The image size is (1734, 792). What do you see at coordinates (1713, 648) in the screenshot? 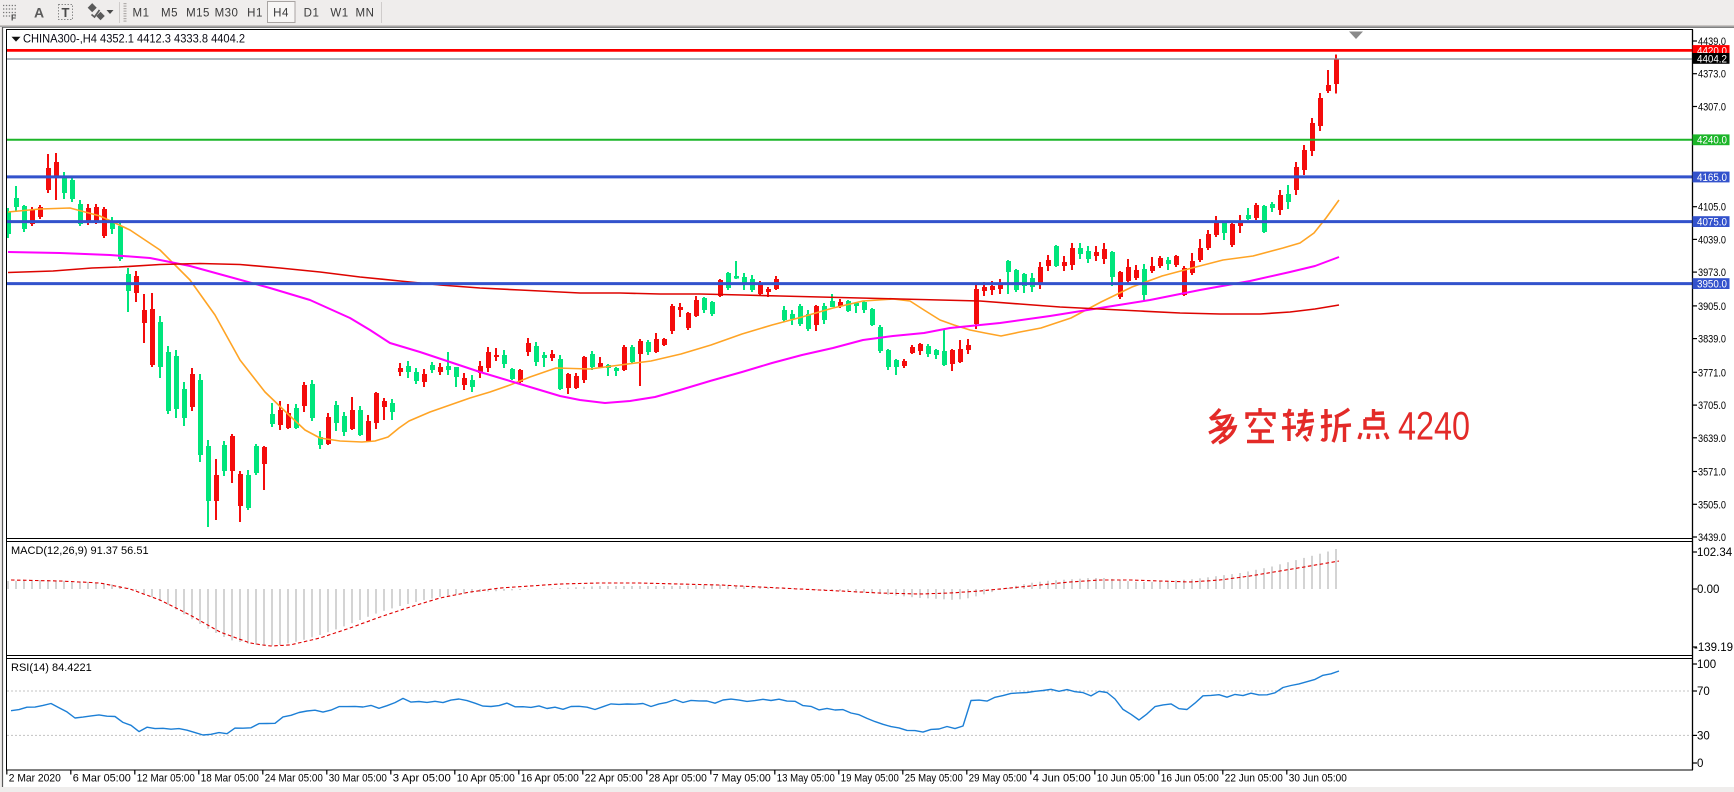
I see `svg-text: -139.19` at bounding box center [1713, 648].